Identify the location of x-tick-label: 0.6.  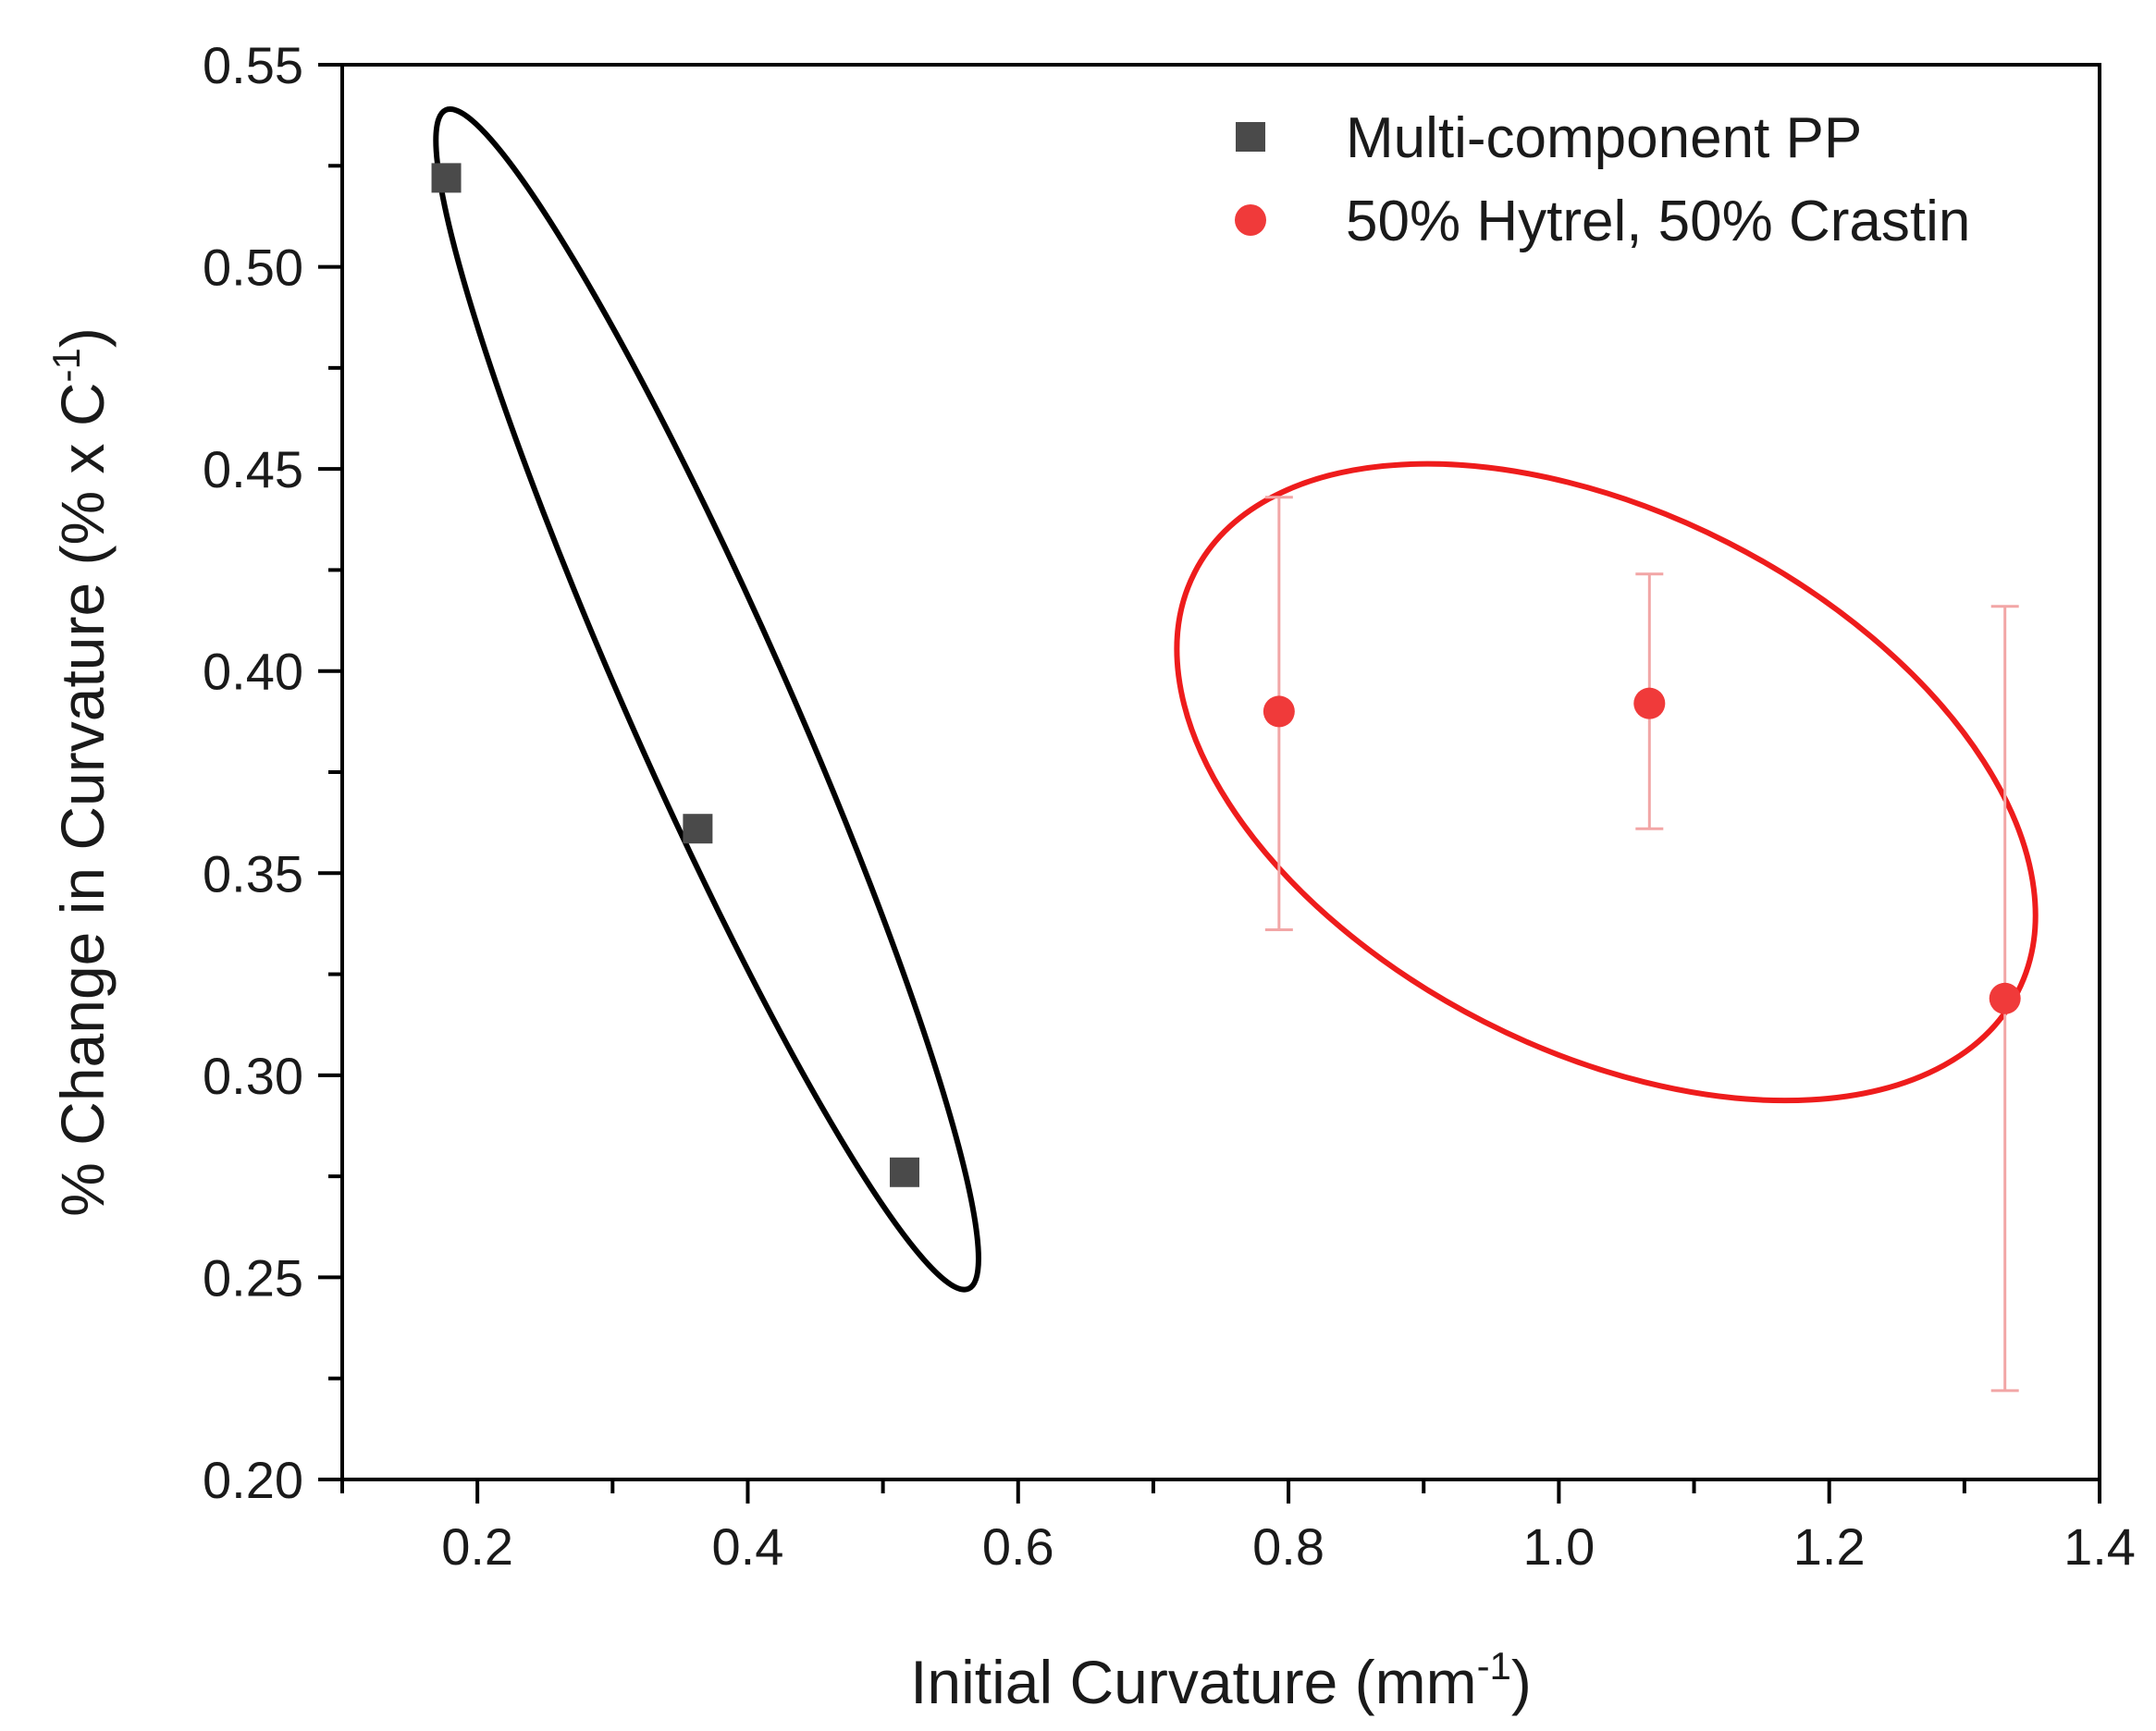
(1018, 1546).